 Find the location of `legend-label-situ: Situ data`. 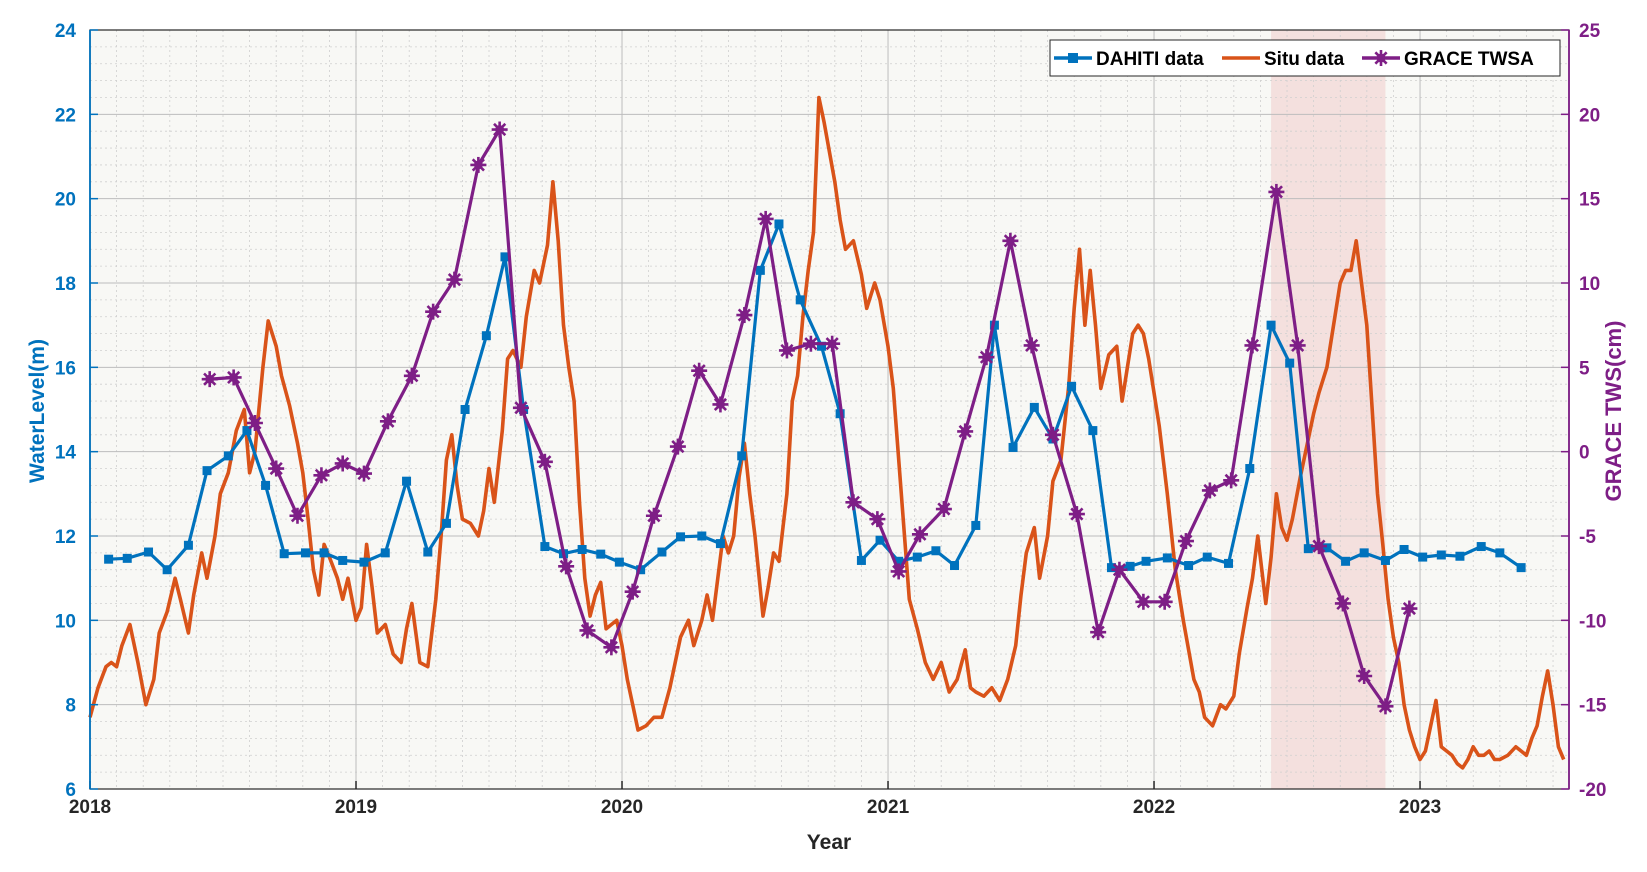

legend-label-situ: Situ data is located at coordinates (1304, 59).